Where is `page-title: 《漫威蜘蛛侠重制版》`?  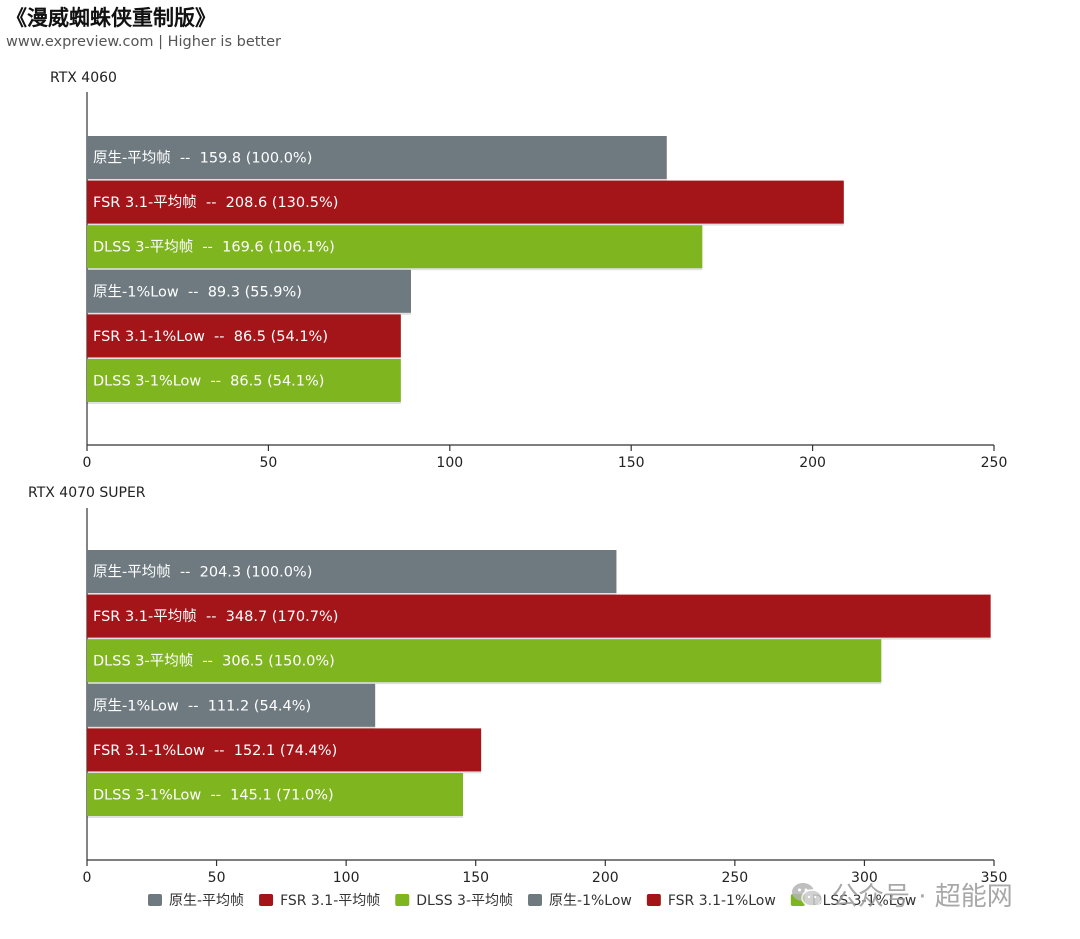
page-title: 《漫威蜘蛛侠重制版》 is located at coordinates (111, 18).